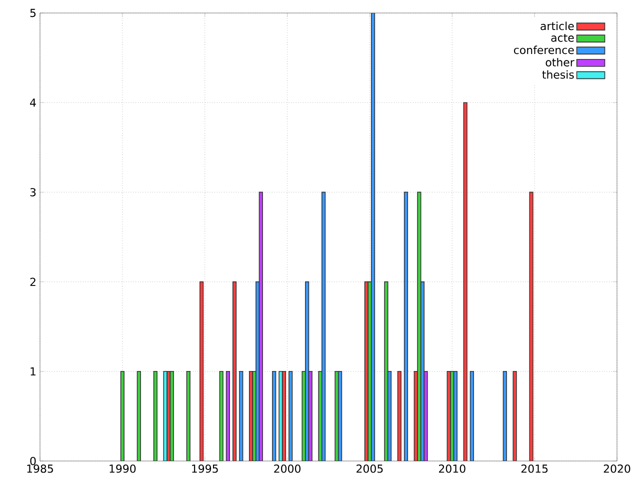  What do you see at coordinates (33, 282) in the screenshot?
I see `y-tick-label: 2` at bounding box center [33, 282].